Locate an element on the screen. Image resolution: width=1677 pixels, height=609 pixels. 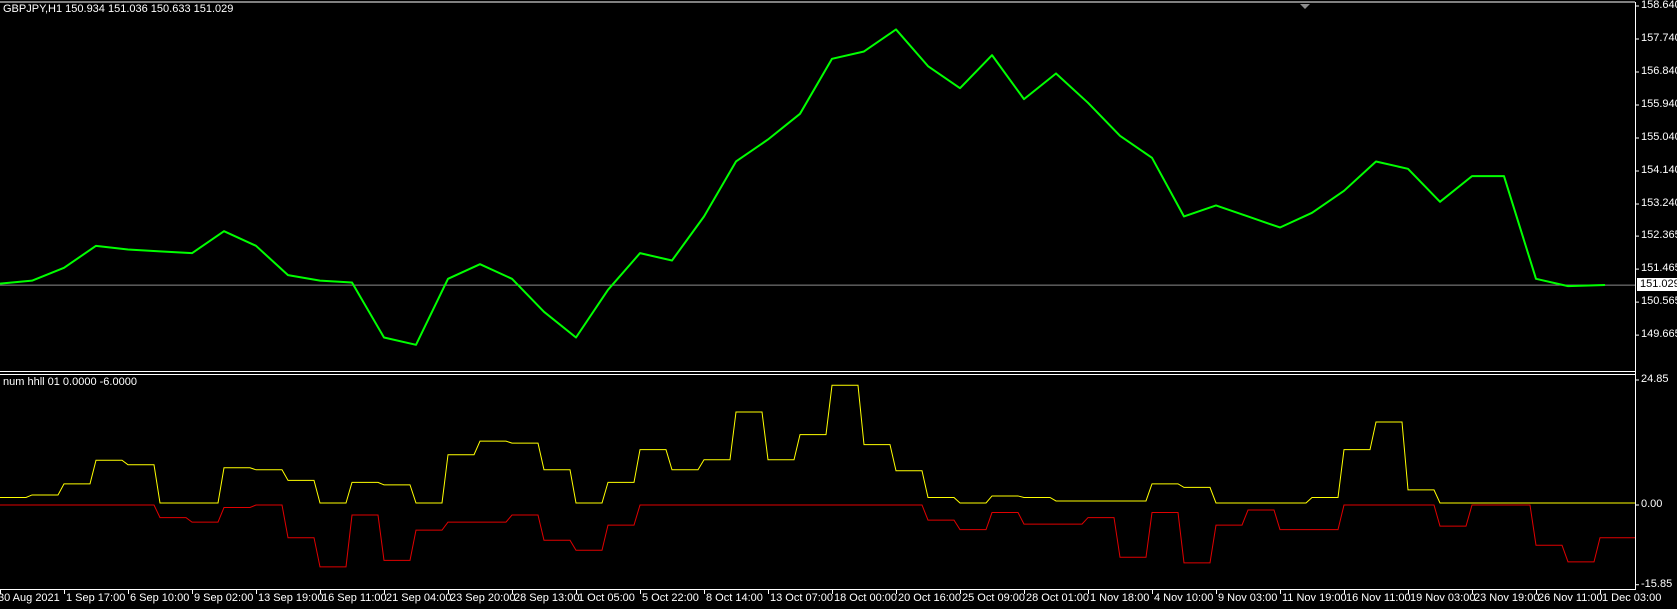
chart-shift-marker-icon is located at coordinates (1305, 6).